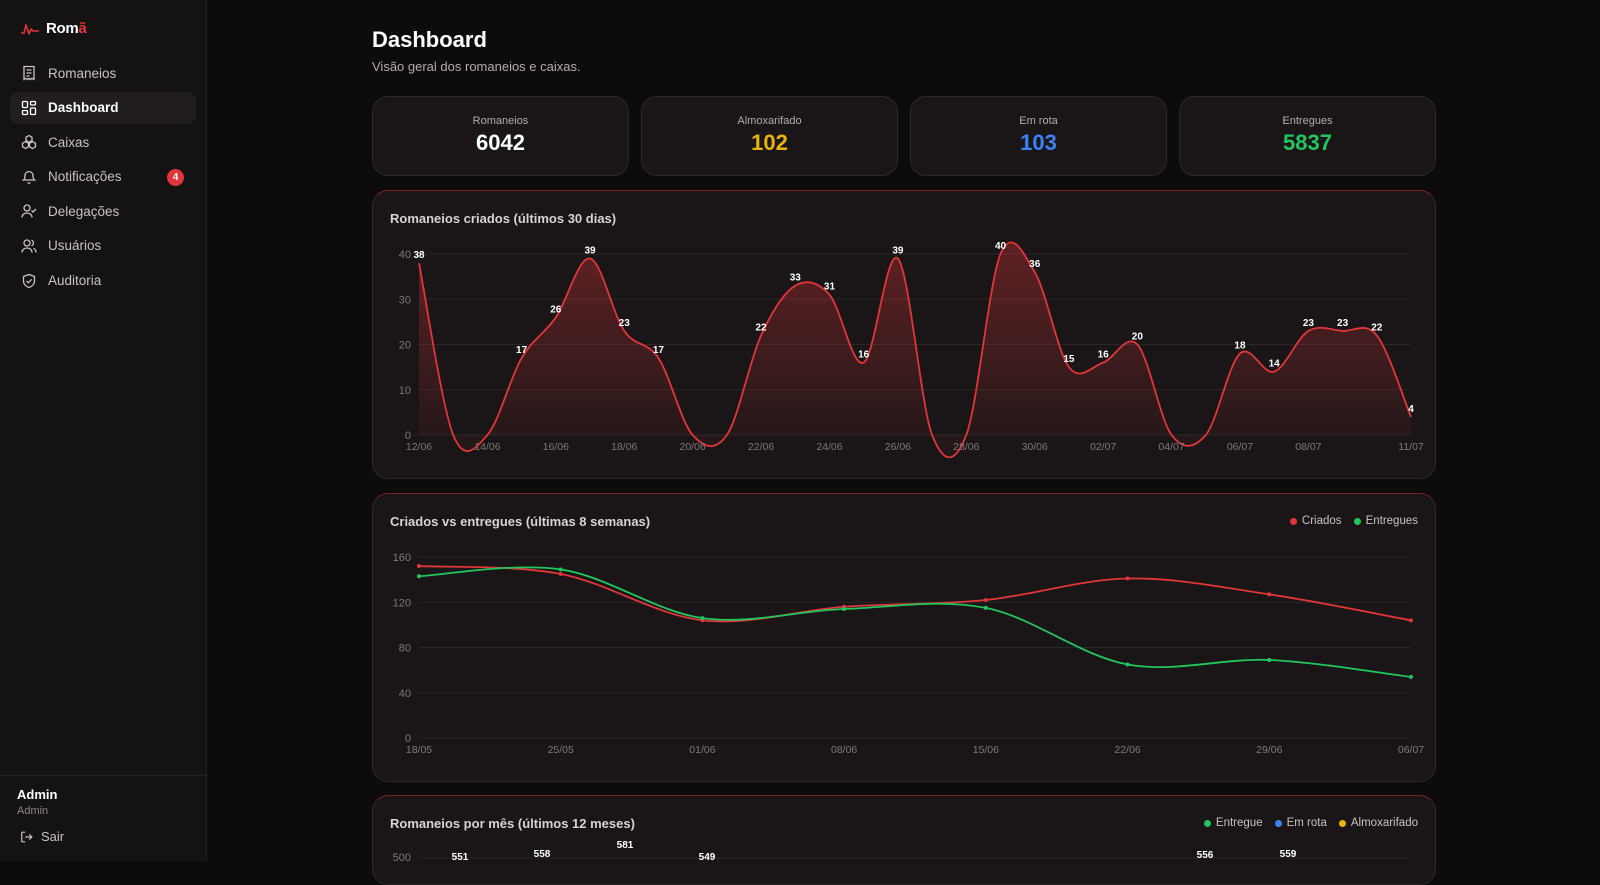  I want to click on sidebar-item-label: Notificações, so click(85, 177).